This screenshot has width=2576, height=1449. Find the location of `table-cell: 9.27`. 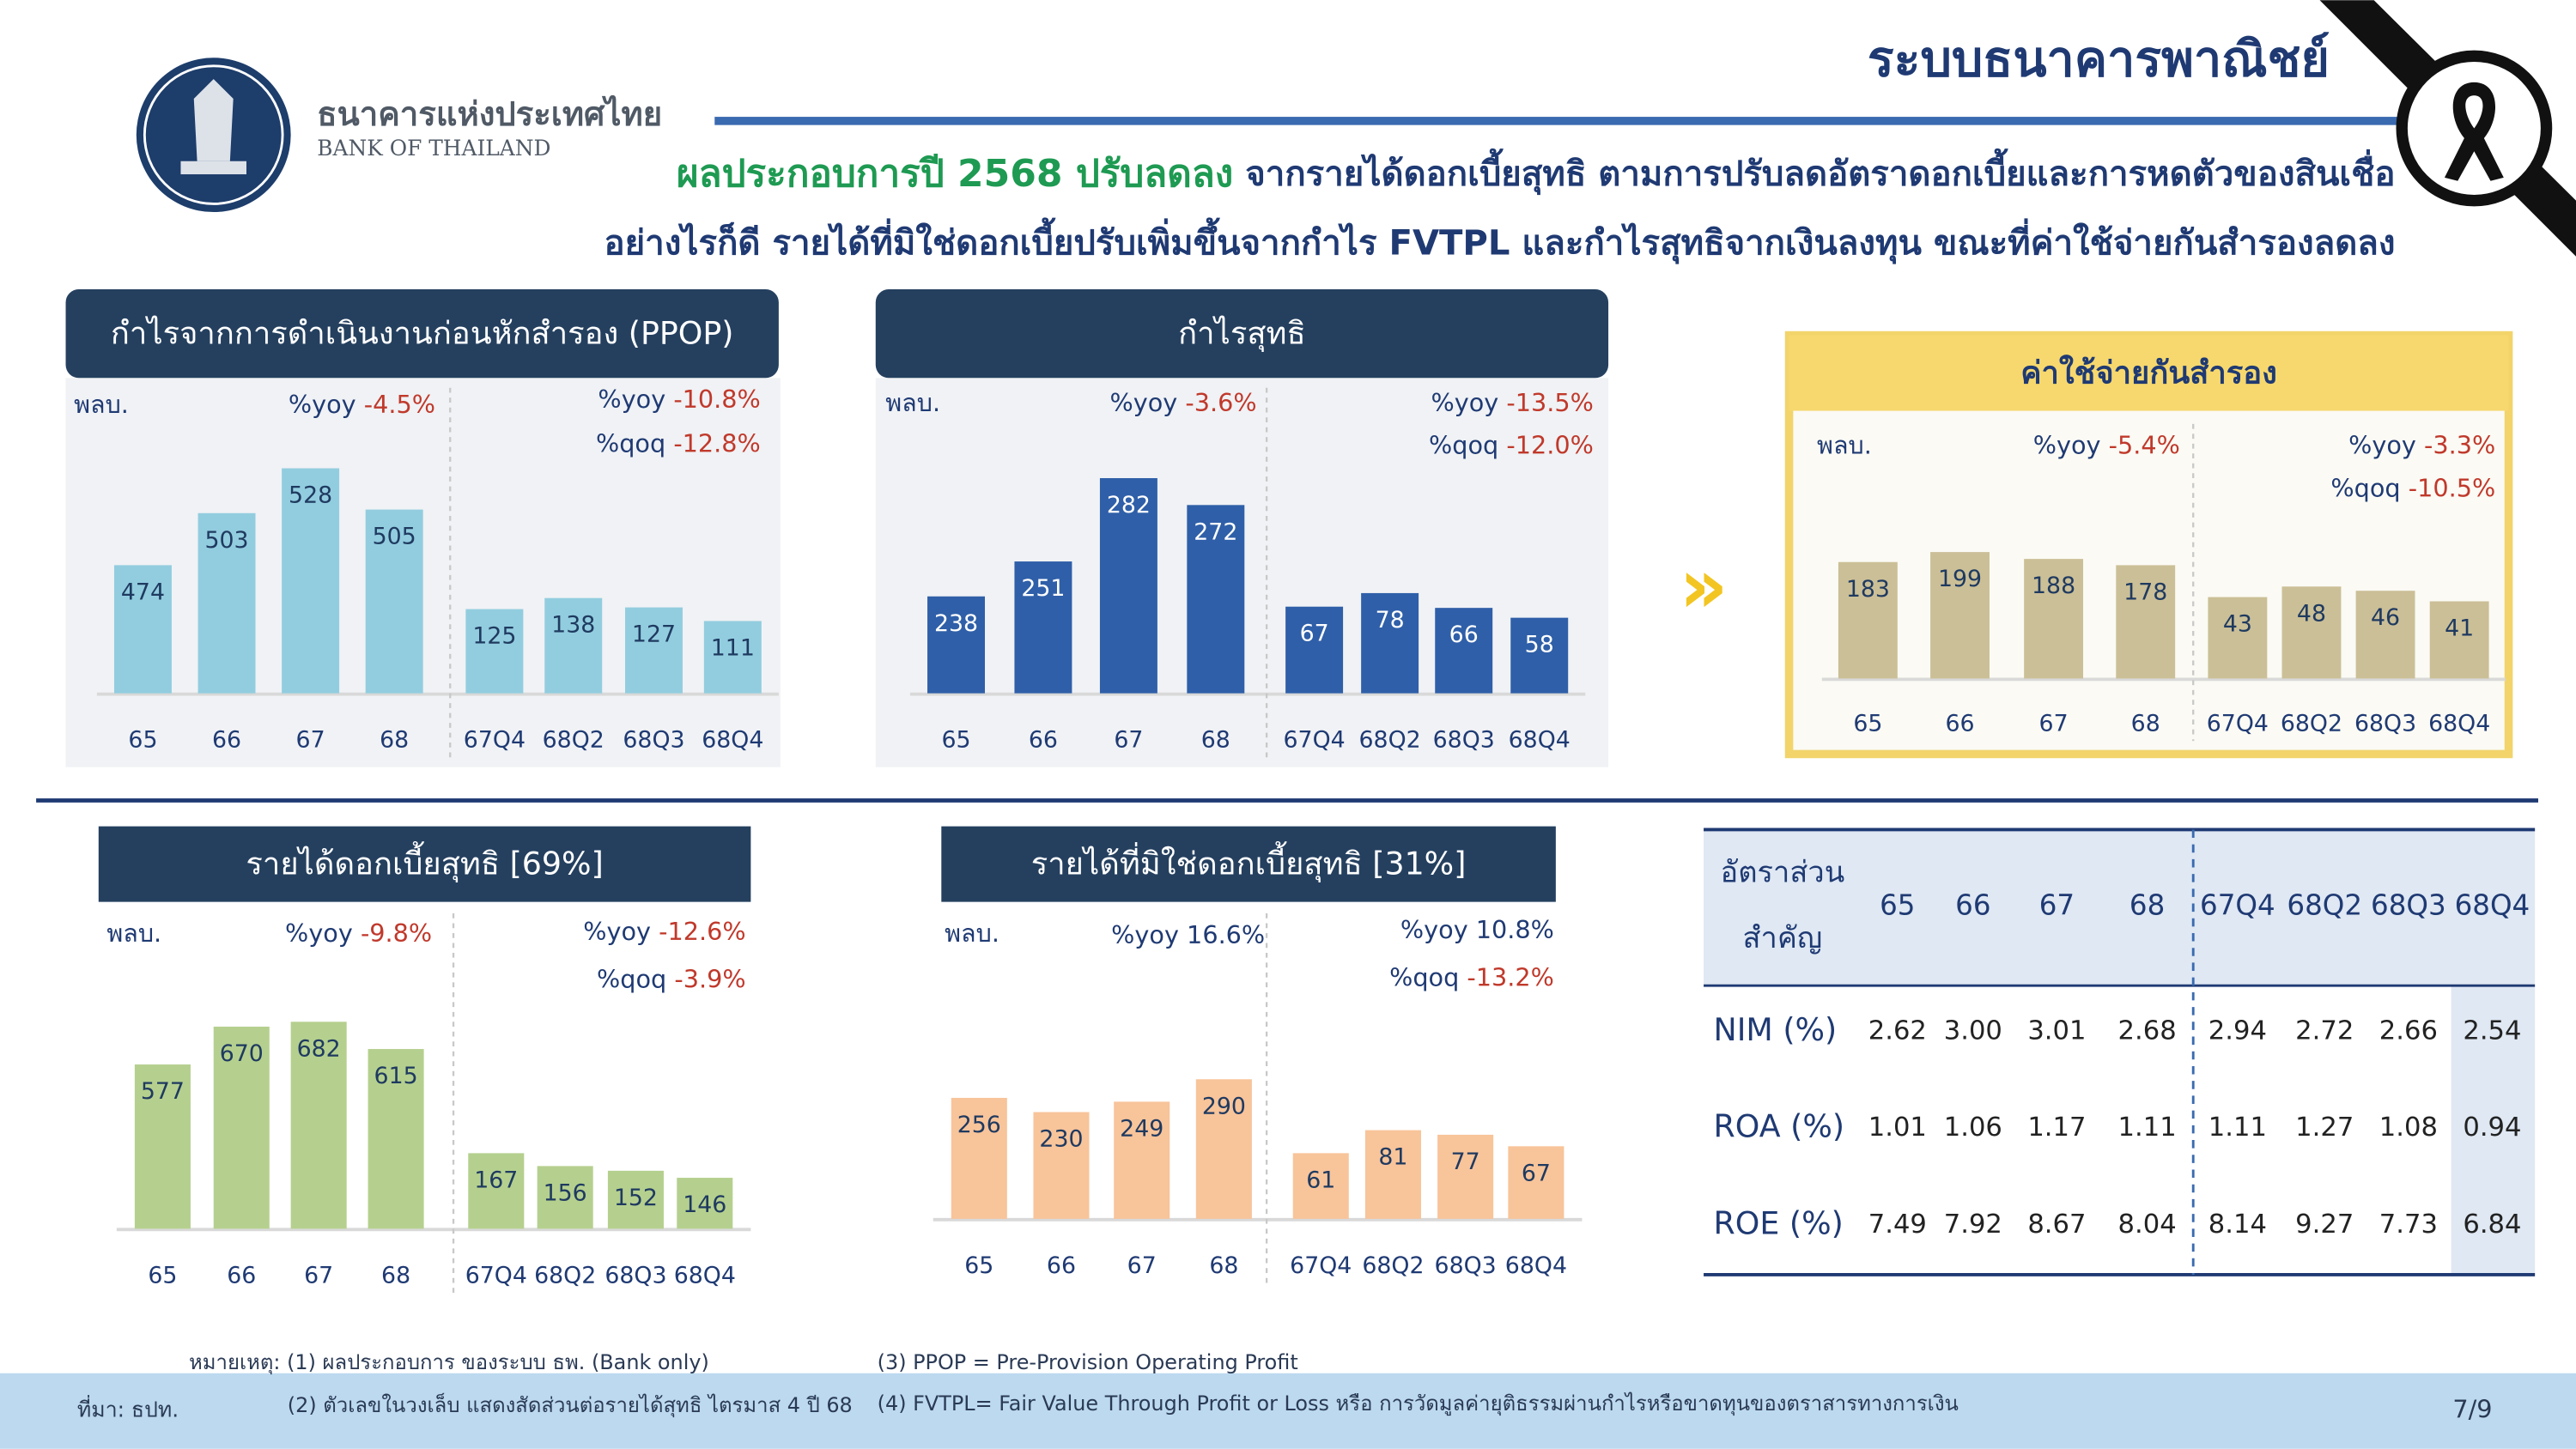

table-cell: 9.27 is located at coordinates (2324, 1225).